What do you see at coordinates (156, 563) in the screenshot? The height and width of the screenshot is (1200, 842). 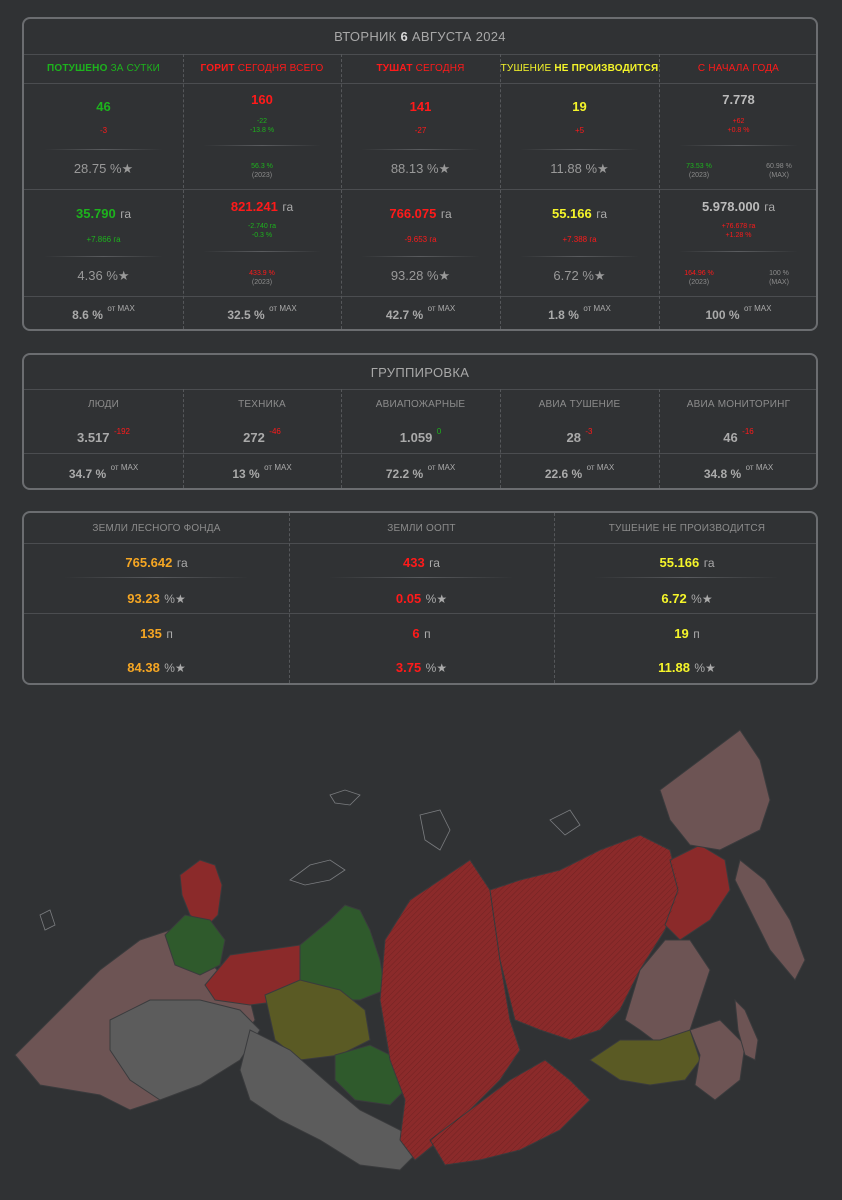 I see `lands-forest-area: 765.642 га` at bounding box center [156, 563].